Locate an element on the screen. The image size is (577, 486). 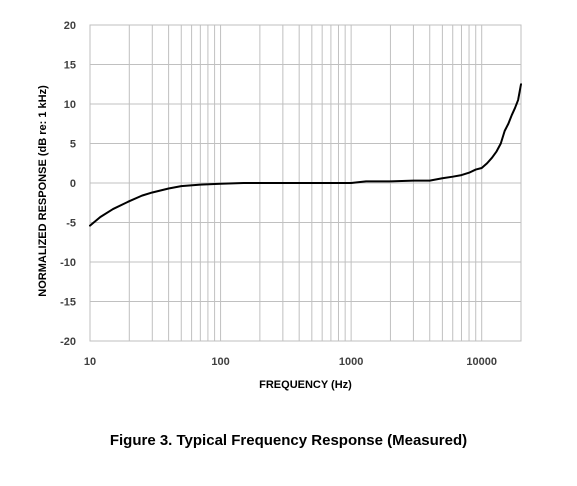
y-tick-label: 20 is located at coordinates (70, 26).